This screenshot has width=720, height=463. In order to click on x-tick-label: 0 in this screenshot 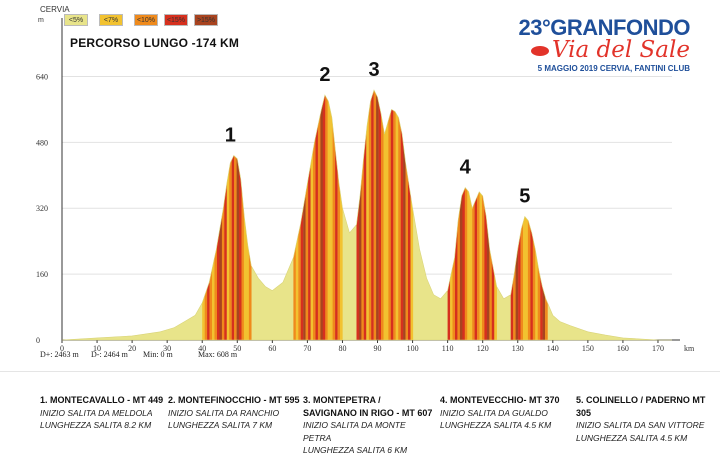, I will do `click(62, 348)`.